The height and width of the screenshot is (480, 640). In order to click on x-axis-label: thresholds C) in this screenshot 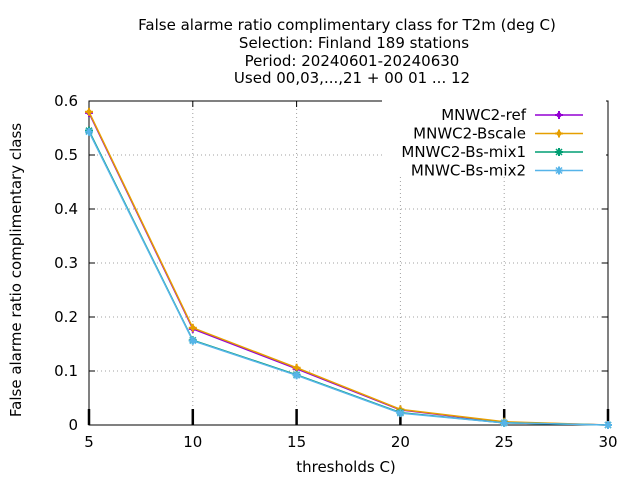, I will do `click(346, 467)`.